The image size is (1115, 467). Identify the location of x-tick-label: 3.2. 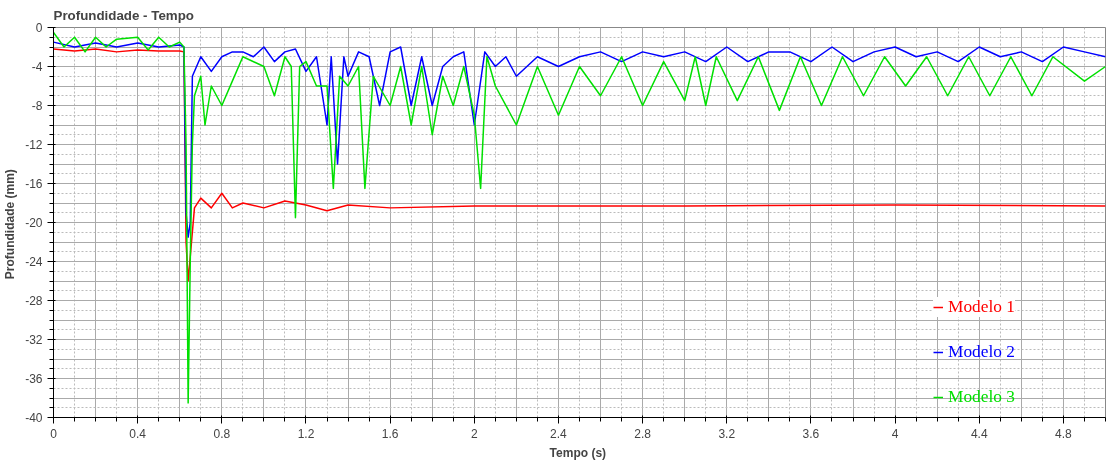
(727, 433).